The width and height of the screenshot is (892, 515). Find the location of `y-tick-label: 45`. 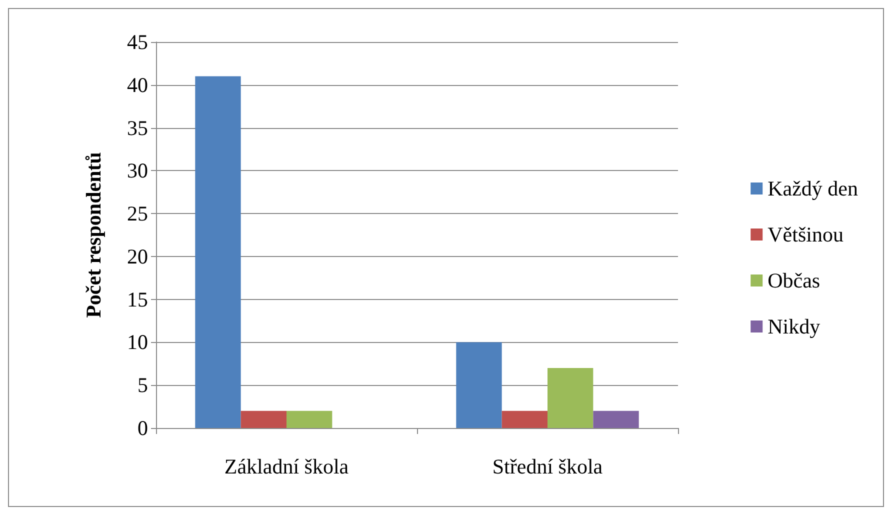

y-tick-label: 45 is located at coordinates (137, 42).